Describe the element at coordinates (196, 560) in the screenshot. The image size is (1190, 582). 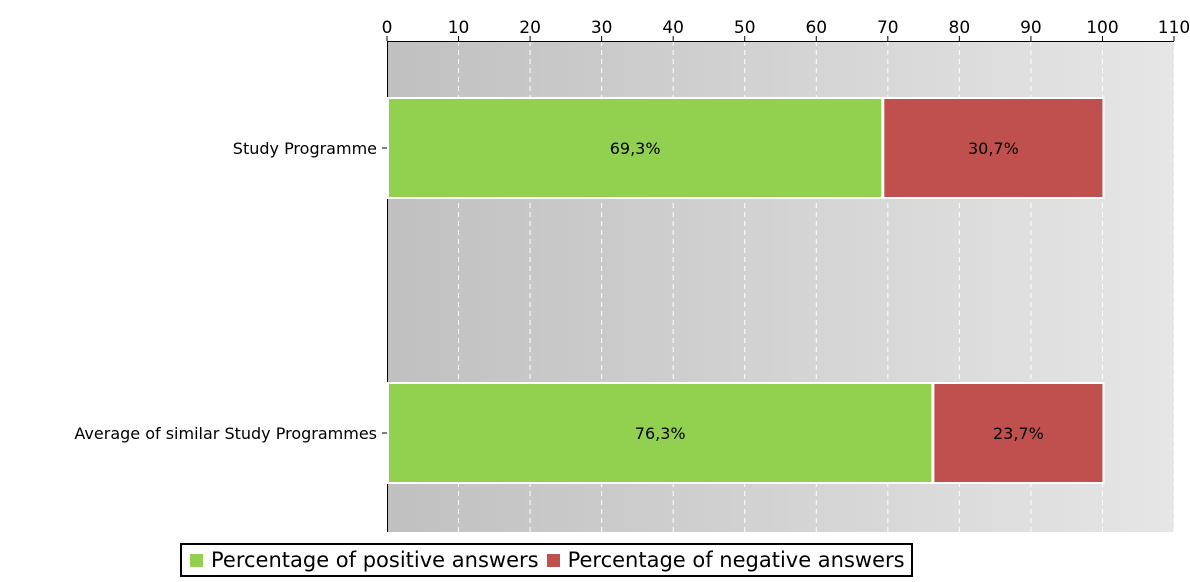
I see `legend-swatch-positive` at that location.